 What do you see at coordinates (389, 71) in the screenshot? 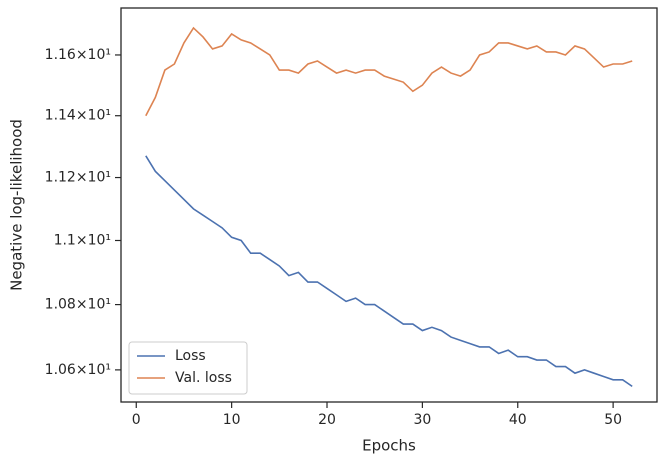
I see `data-line` at bounding box center [389, 71].